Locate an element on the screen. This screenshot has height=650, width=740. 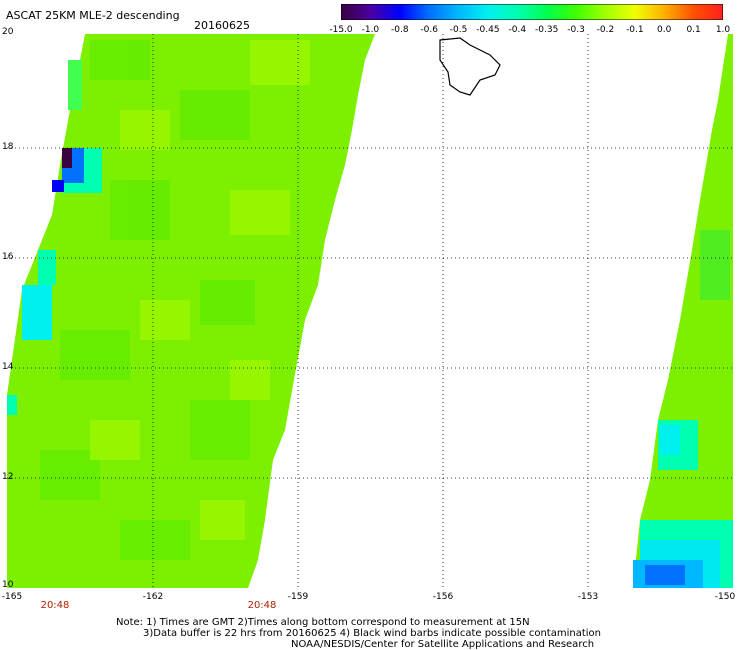
lon-label-159: -159 is located at coordinates (298, 597).